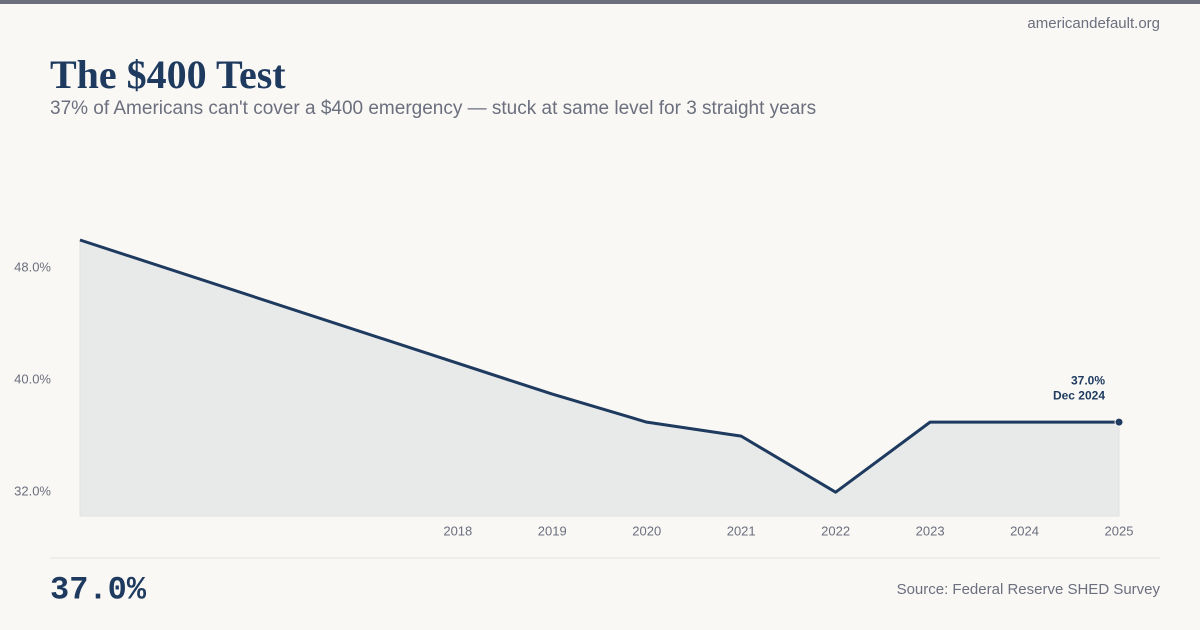 The image size is (1200, 630). What do you see at coordinates (1119, 530) in the screenshot?
I see `x-tick-label: 2025` at bounding box center [1119, 530].